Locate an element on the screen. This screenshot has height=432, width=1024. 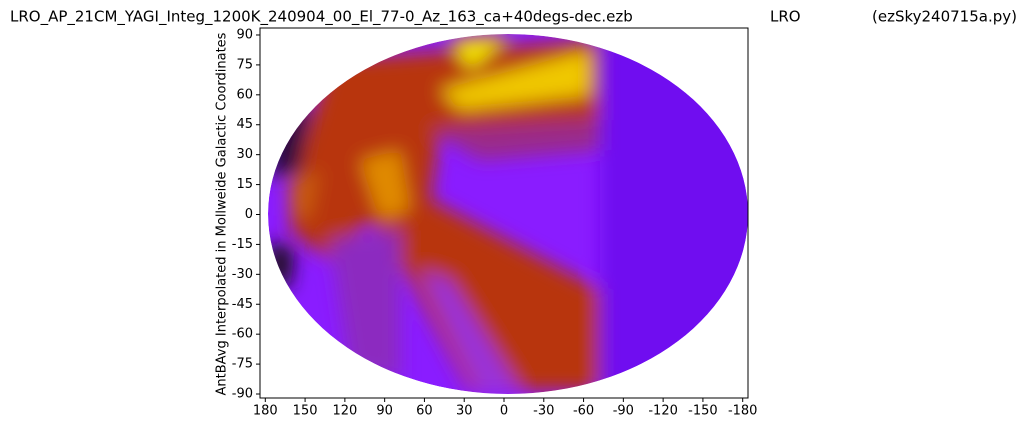
x-tick-label: -30 is located at coordinates (543, 411).